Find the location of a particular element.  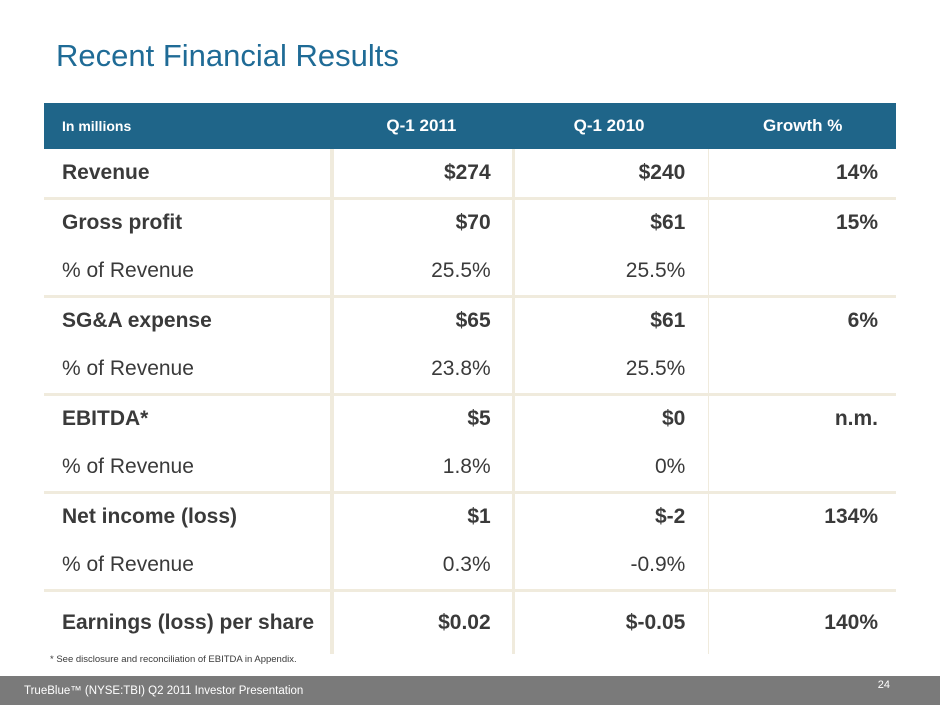

cell-q1-2010: $-2 is located at coordinates (609, 517).